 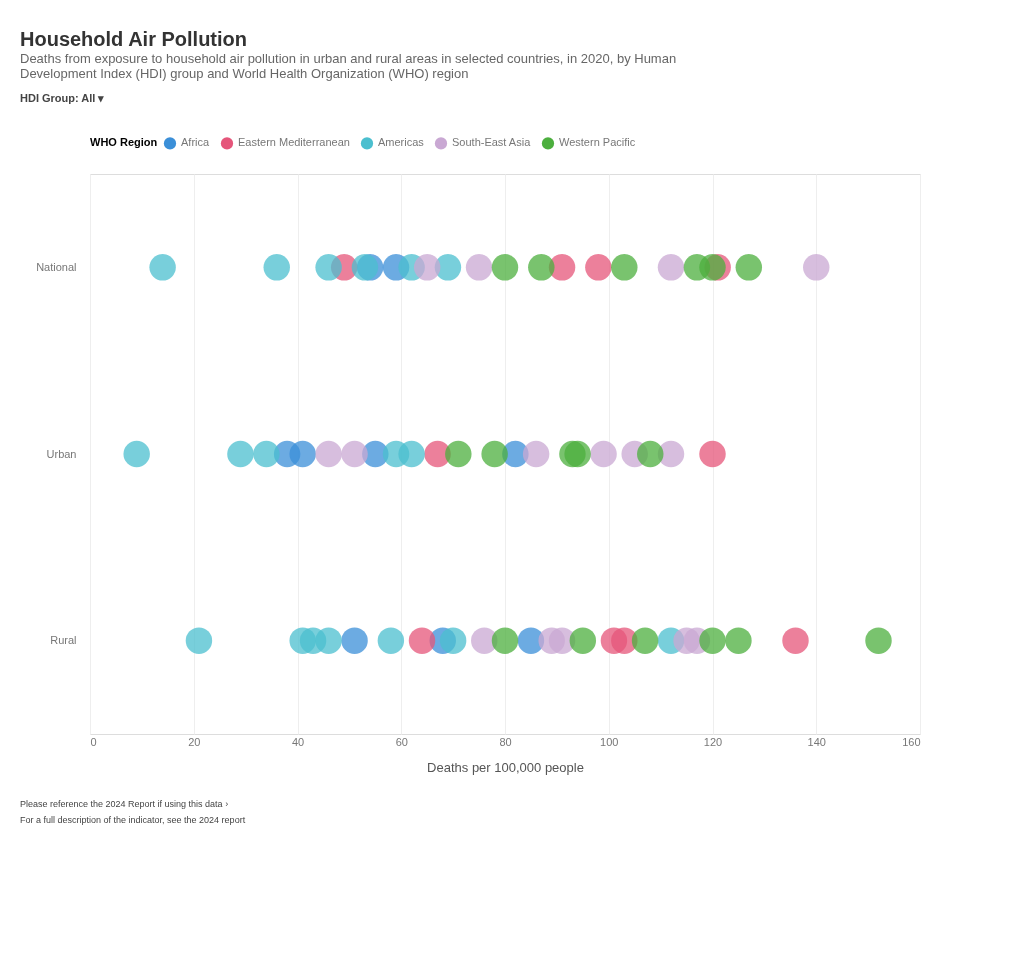 What do you see at coordinates (597, 142) in the screenshot?
I see `legend-label: Western Pacific` at bounding box center [597, 142].